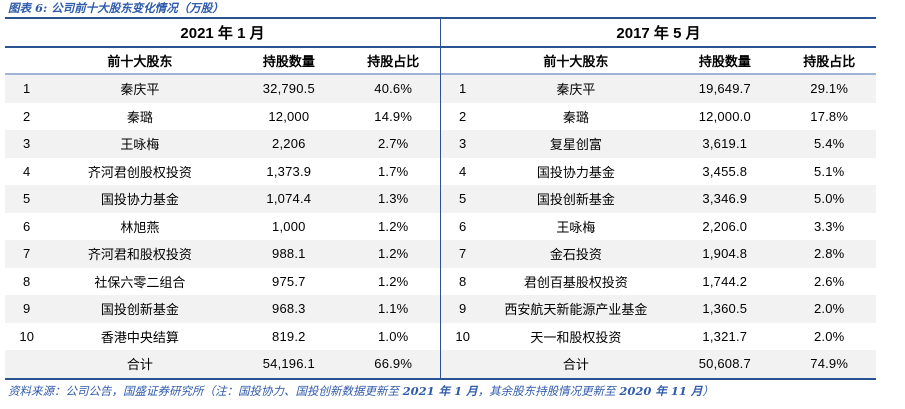 This screenshot has width=905, height=409. I want to click on total-row: 合计 54,196.1 66.9%, so click(222, 364).